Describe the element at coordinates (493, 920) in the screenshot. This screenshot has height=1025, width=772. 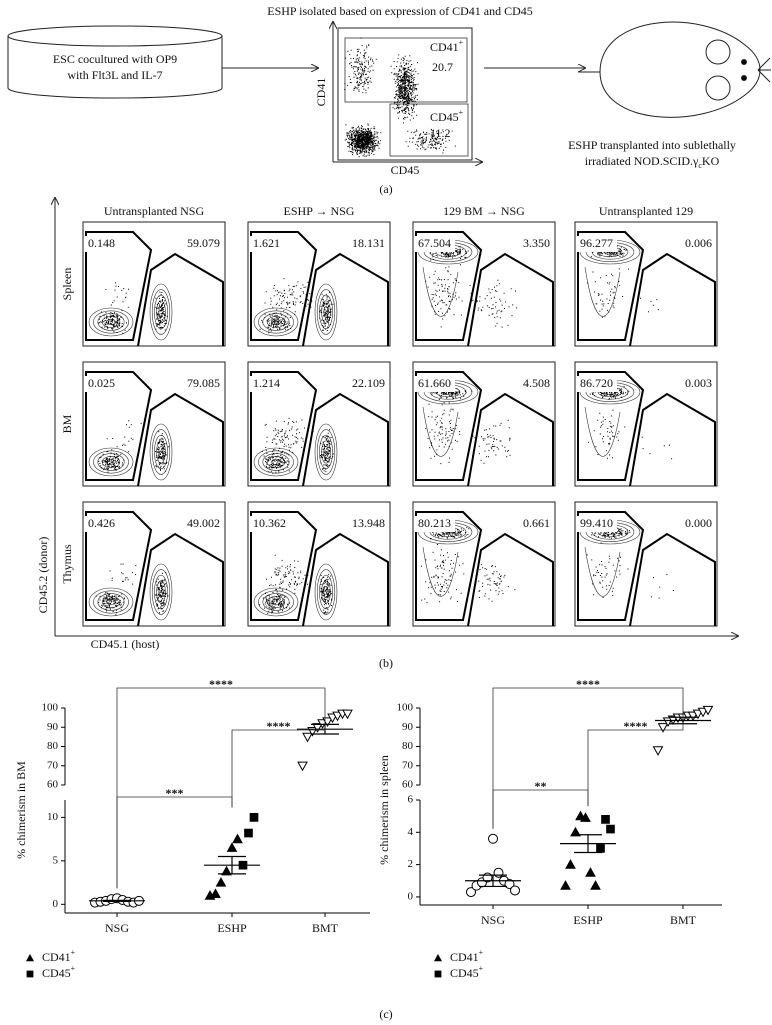
I see `x-tick-label: NSG` at that location.